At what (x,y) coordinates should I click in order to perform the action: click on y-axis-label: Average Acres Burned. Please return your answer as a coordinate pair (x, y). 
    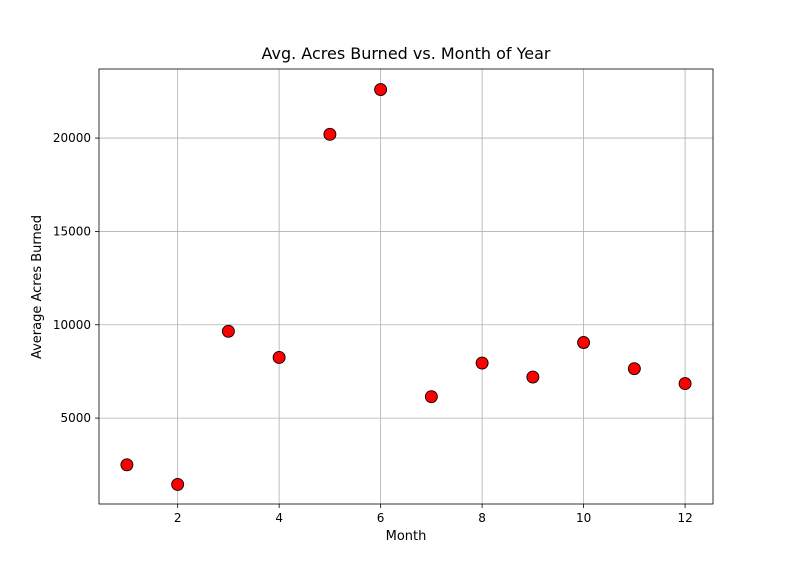
    Looking at the image, I should click on (37, 287).